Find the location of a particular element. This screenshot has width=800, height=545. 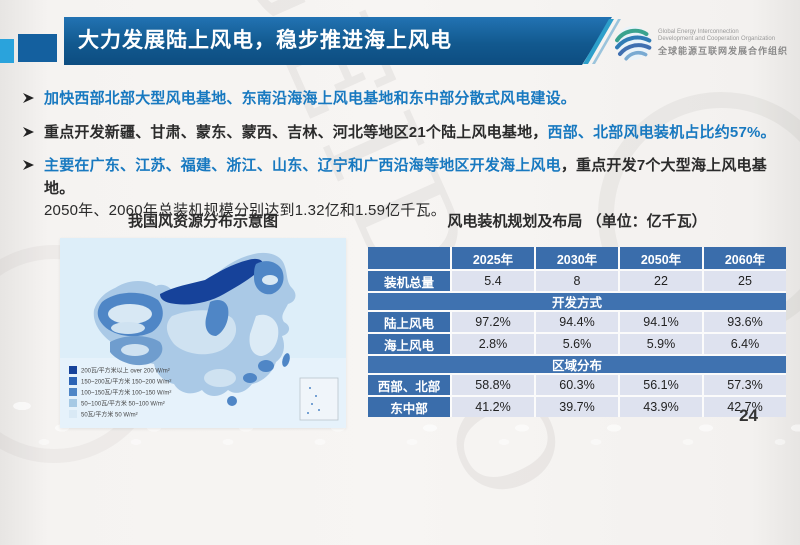

org-name-en: Development and Cooperation Organization is located at coordinates (717, 39).